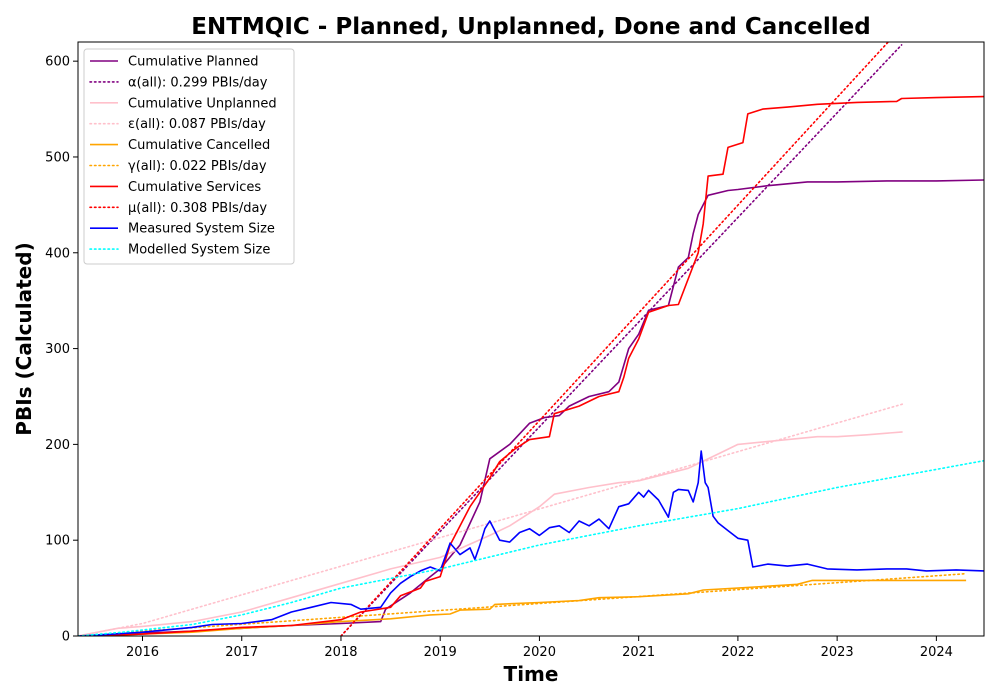 This screenshot has height=700, width=1000. Describe the element at coordinates (737, 652) in the screenshot. I see `x-tick-label: 2022` at that location.